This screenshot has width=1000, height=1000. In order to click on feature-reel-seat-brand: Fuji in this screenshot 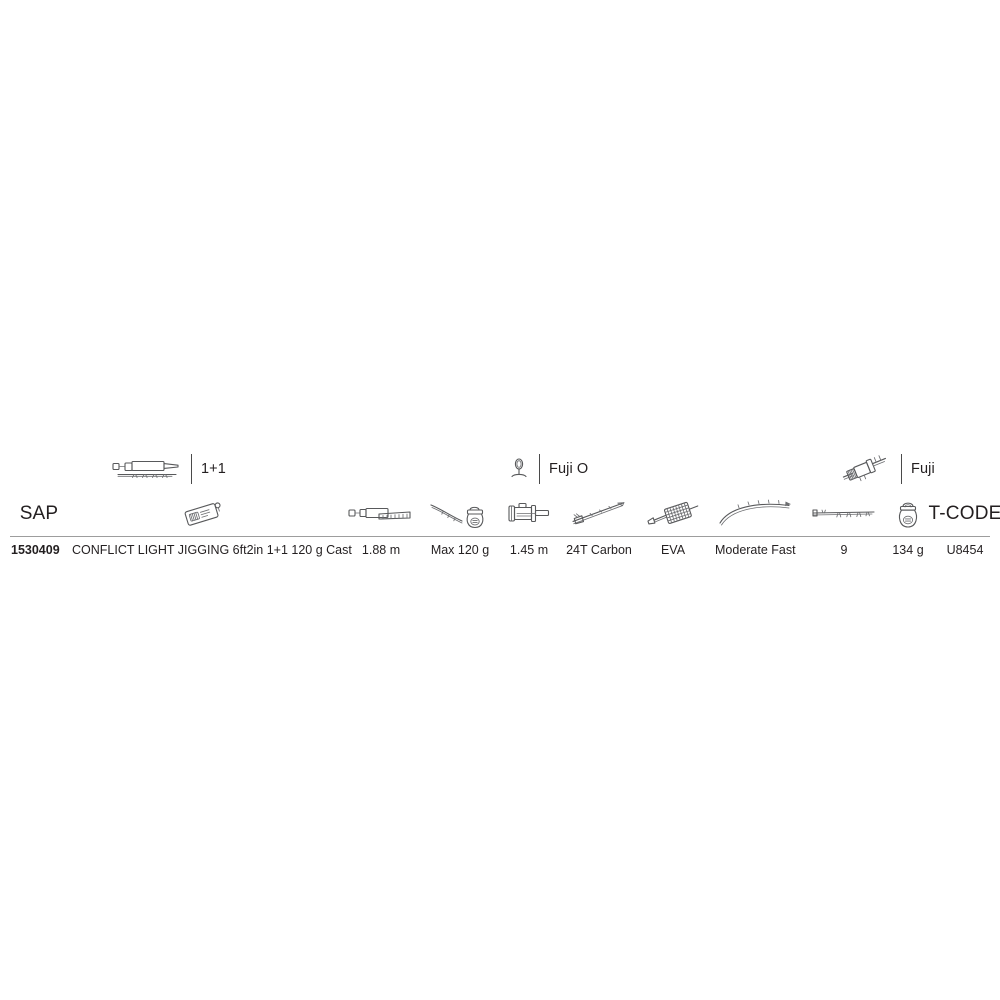, I will do `click(887, 469)`.